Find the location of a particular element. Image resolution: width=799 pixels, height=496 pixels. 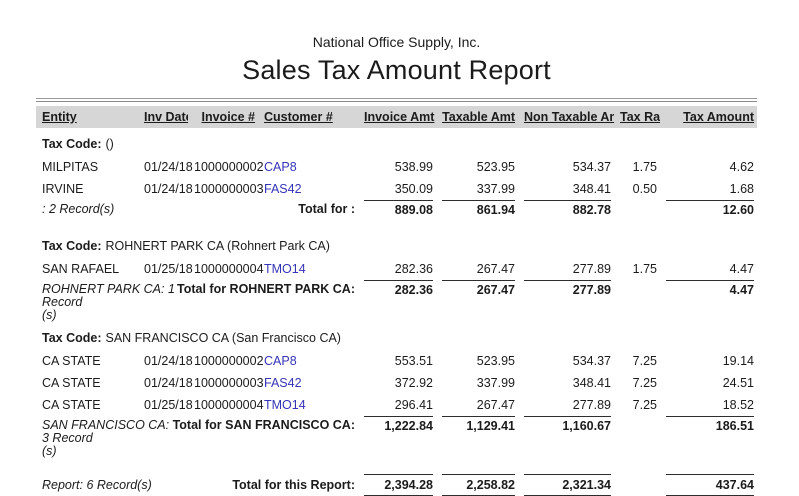

tax-amount-cell: 24.51 is located at coordinates (738, 383).